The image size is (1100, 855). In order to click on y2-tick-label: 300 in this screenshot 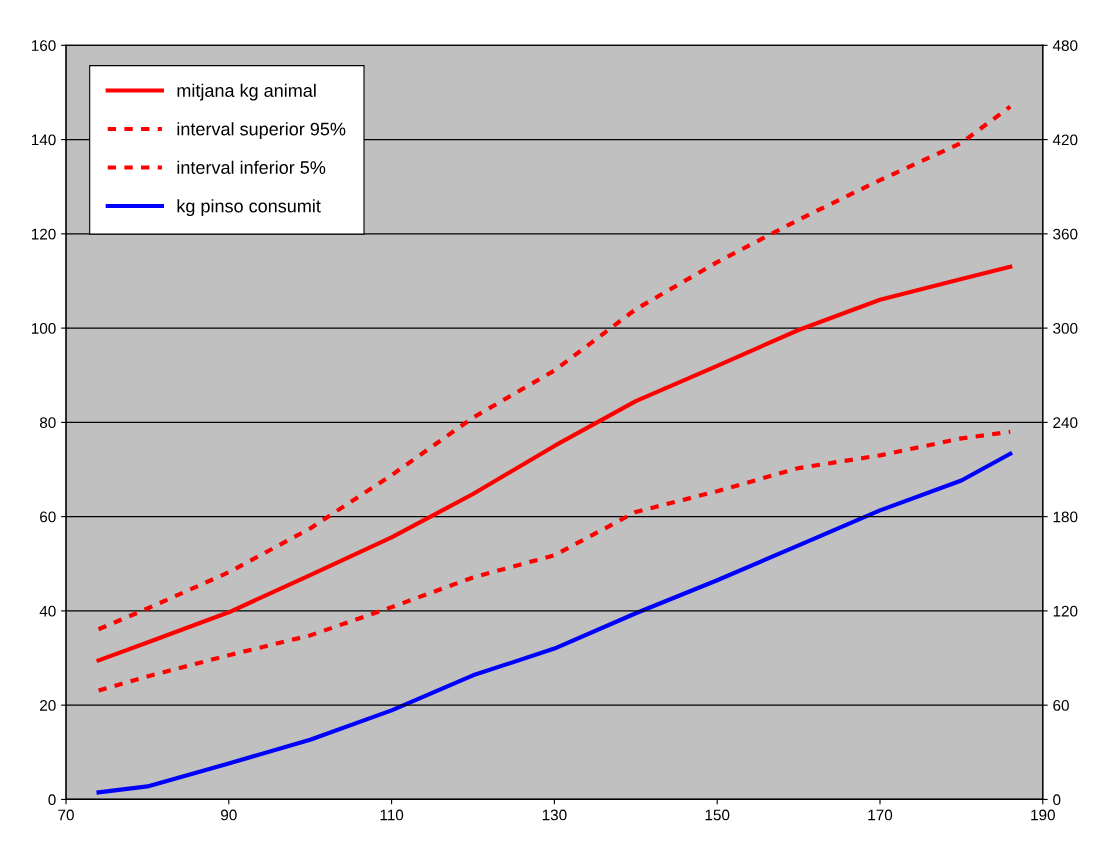, I will do `click(1065, 328)`.